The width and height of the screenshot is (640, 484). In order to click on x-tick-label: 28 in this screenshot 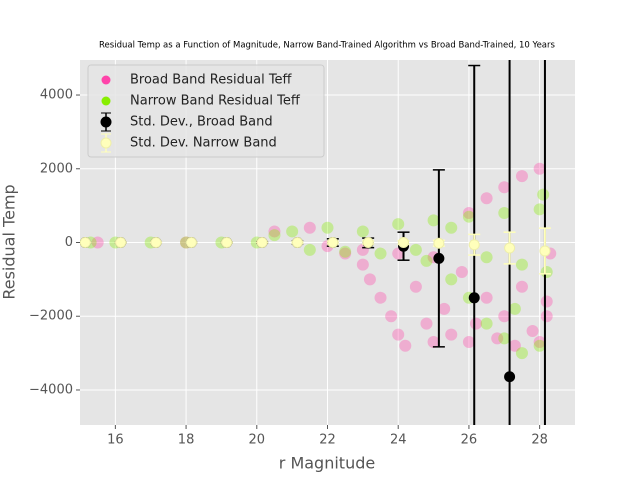, I will do `click(539, 440)`.